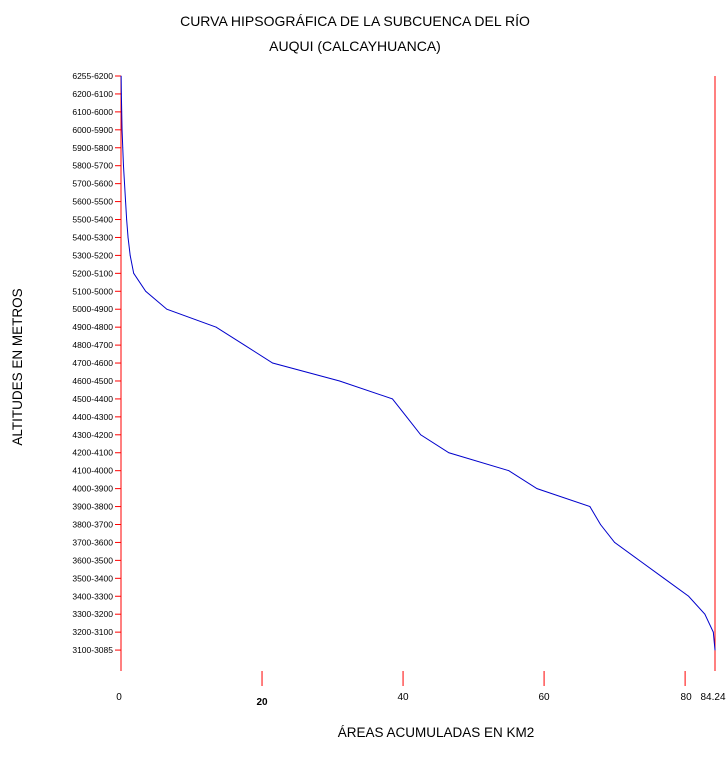  What do you see at coordinates (403, 697) in the screenshot?
I see `x-tick-label: 40` at bounding box center [403, 697].